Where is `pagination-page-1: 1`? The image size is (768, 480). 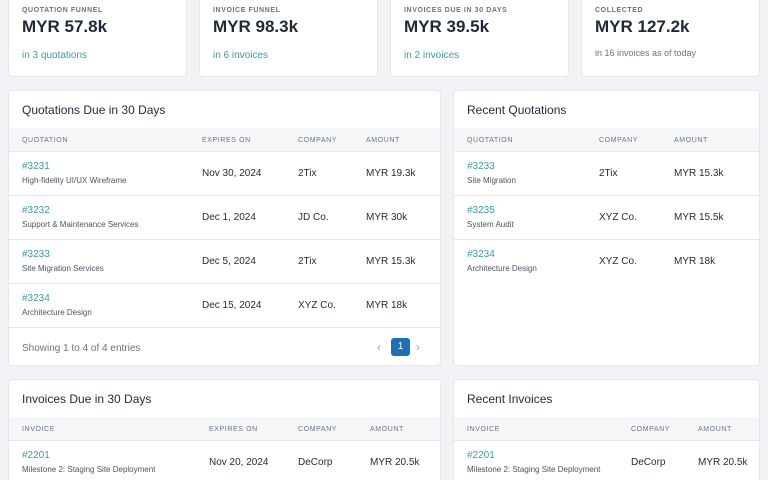
pagination-page-1: 1 is located at coordinates (400, 347).